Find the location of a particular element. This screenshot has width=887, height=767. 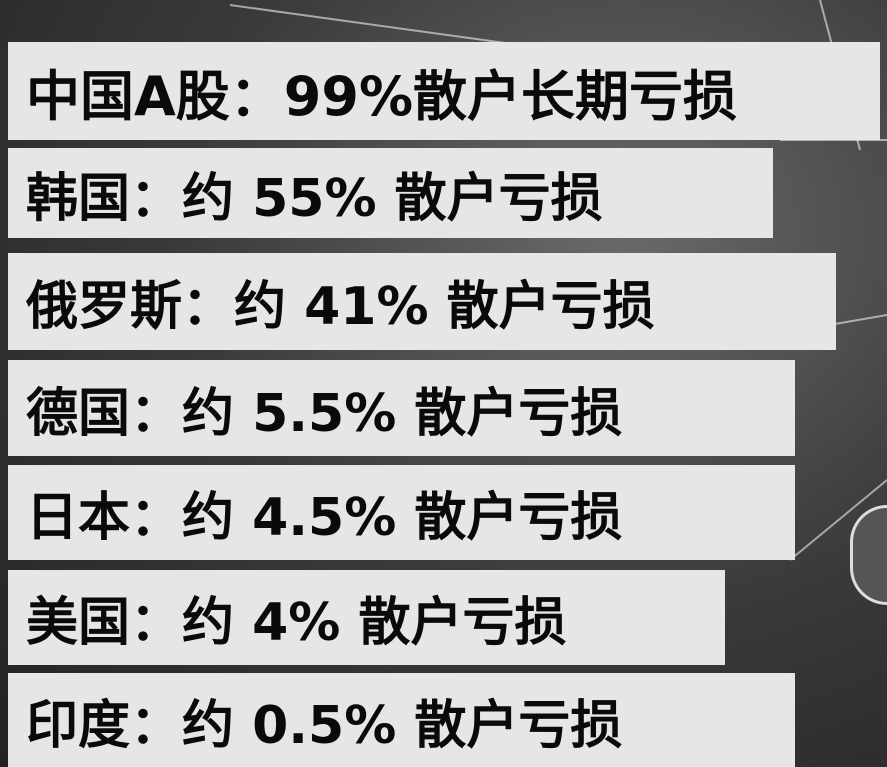

row-china: 中国A股：99%散户长期亏损 is located at coordinates (444, 91).